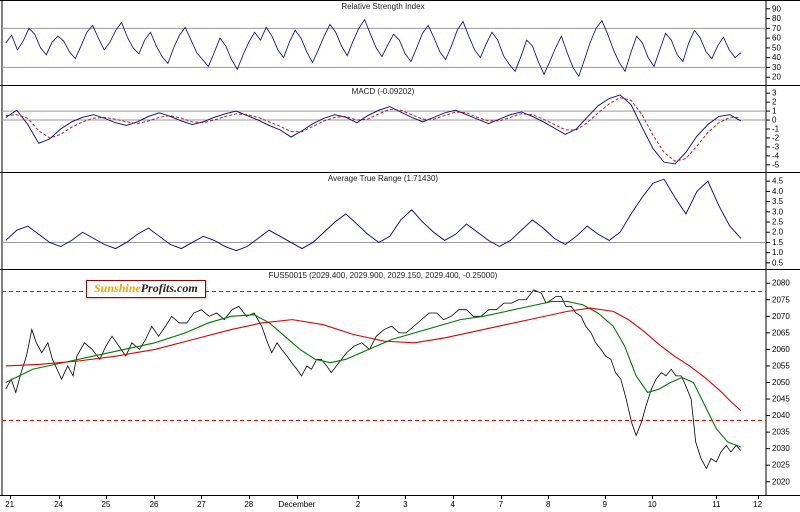 This screenshot has width=800, height=512. What do you see at coordinates (781, 399) in the screenshot?
I see `y-tick-label: 2045` at bounding box center [781, 399].